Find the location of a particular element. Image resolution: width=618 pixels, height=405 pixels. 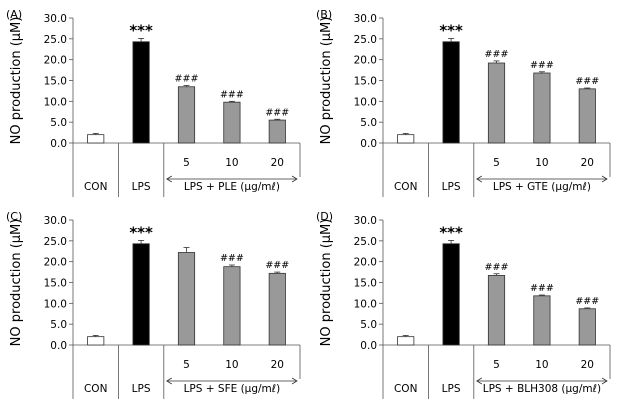

treatment-label: LPS + SFE (μg/mℓ) is located at coordinates (232, 389).